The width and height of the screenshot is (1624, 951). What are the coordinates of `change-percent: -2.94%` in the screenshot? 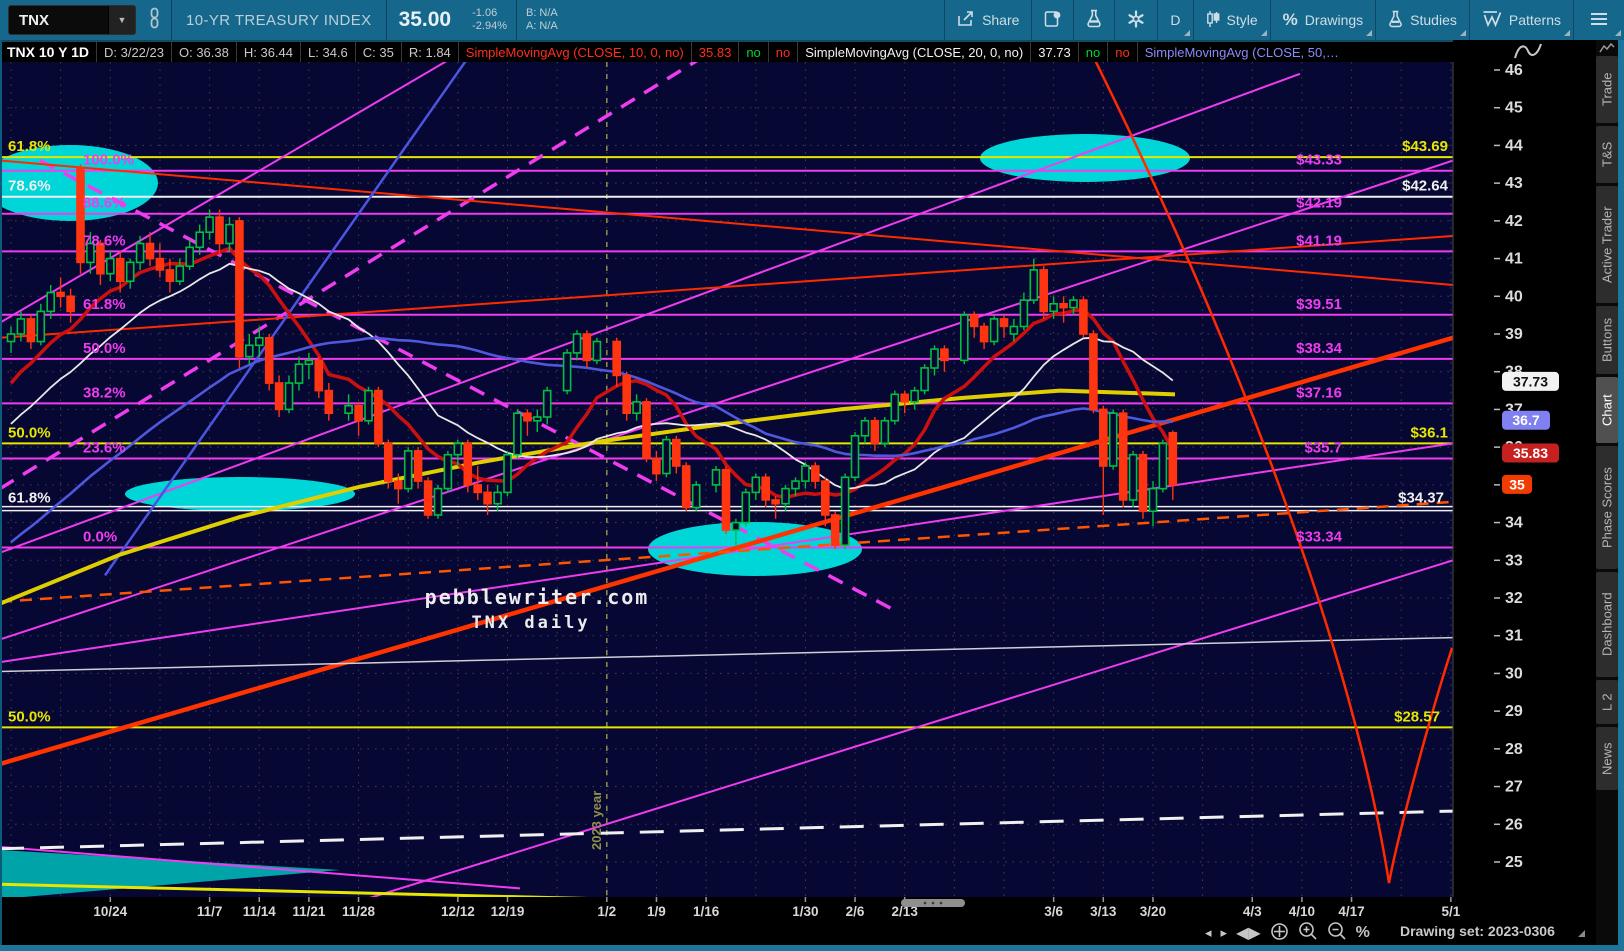 It's located at (489, 26).